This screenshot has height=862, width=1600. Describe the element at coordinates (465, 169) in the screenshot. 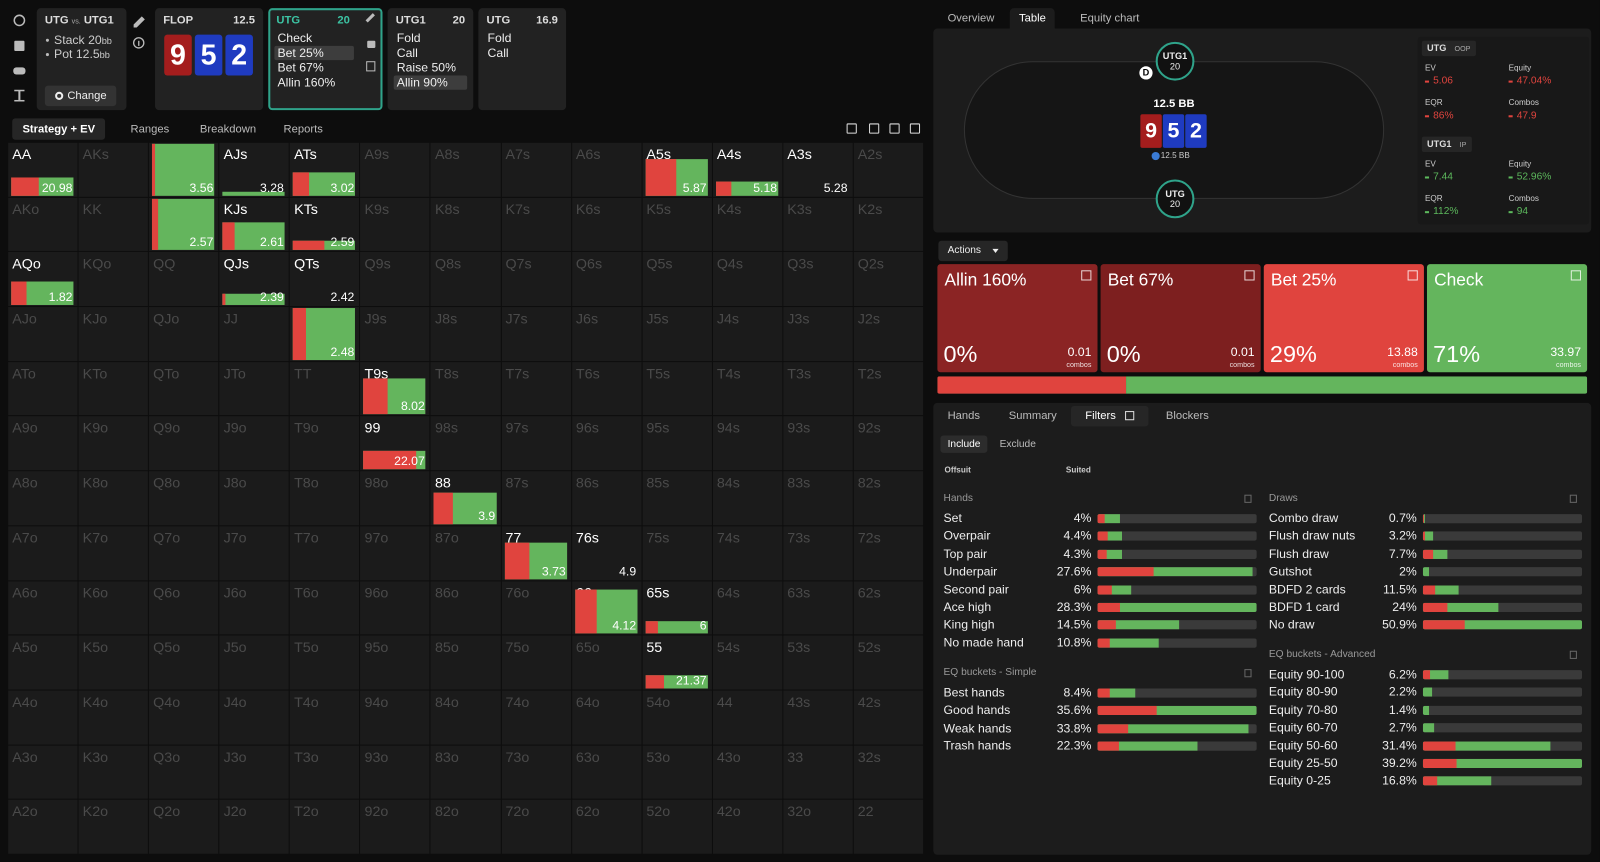

I see `hand-cell: A8s` at that location.